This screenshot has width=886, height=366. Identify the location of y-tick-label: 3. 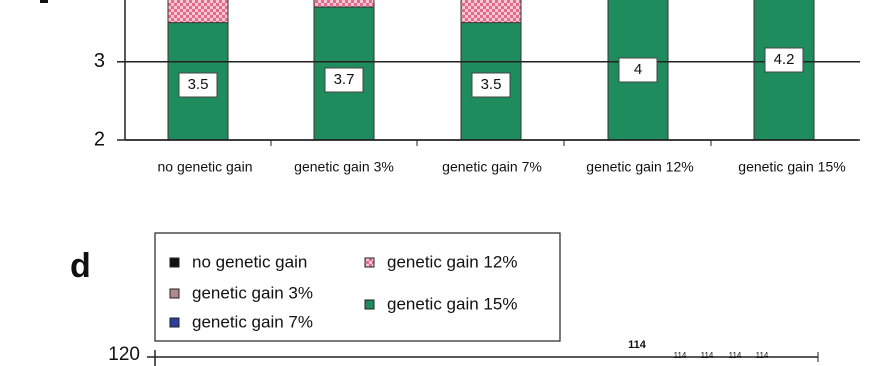
(99, 61).